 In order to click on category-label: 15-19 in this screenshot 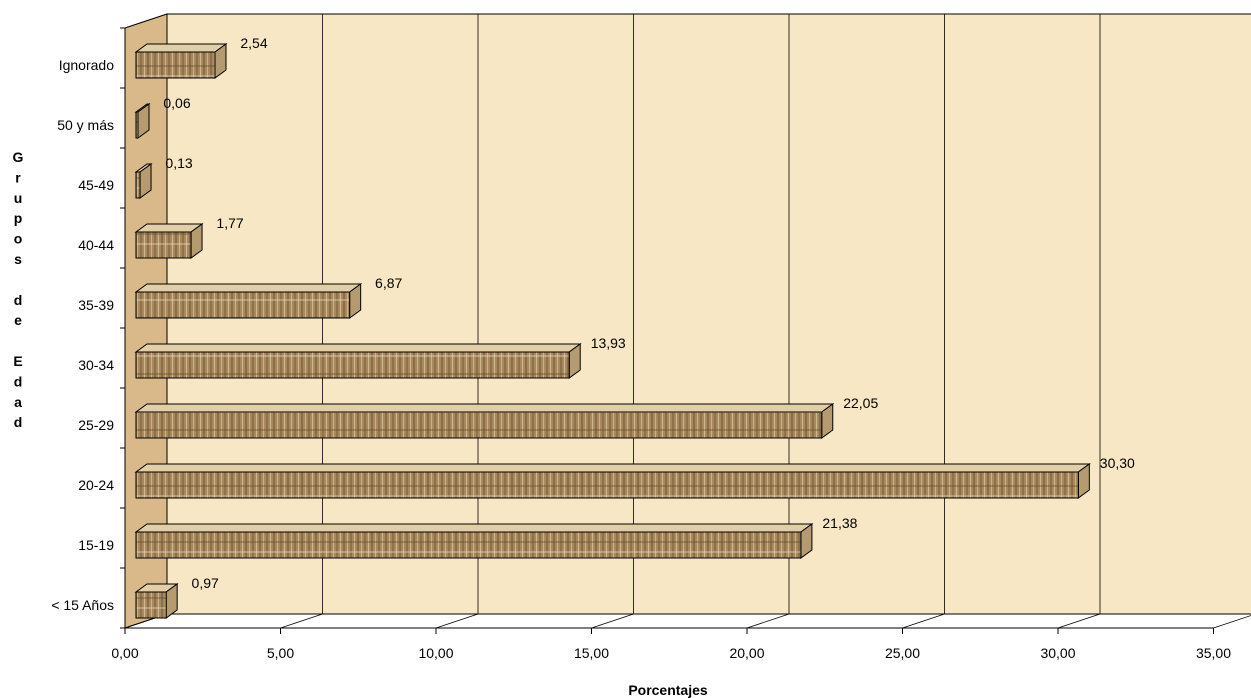, I will do `click(96, 545)`.